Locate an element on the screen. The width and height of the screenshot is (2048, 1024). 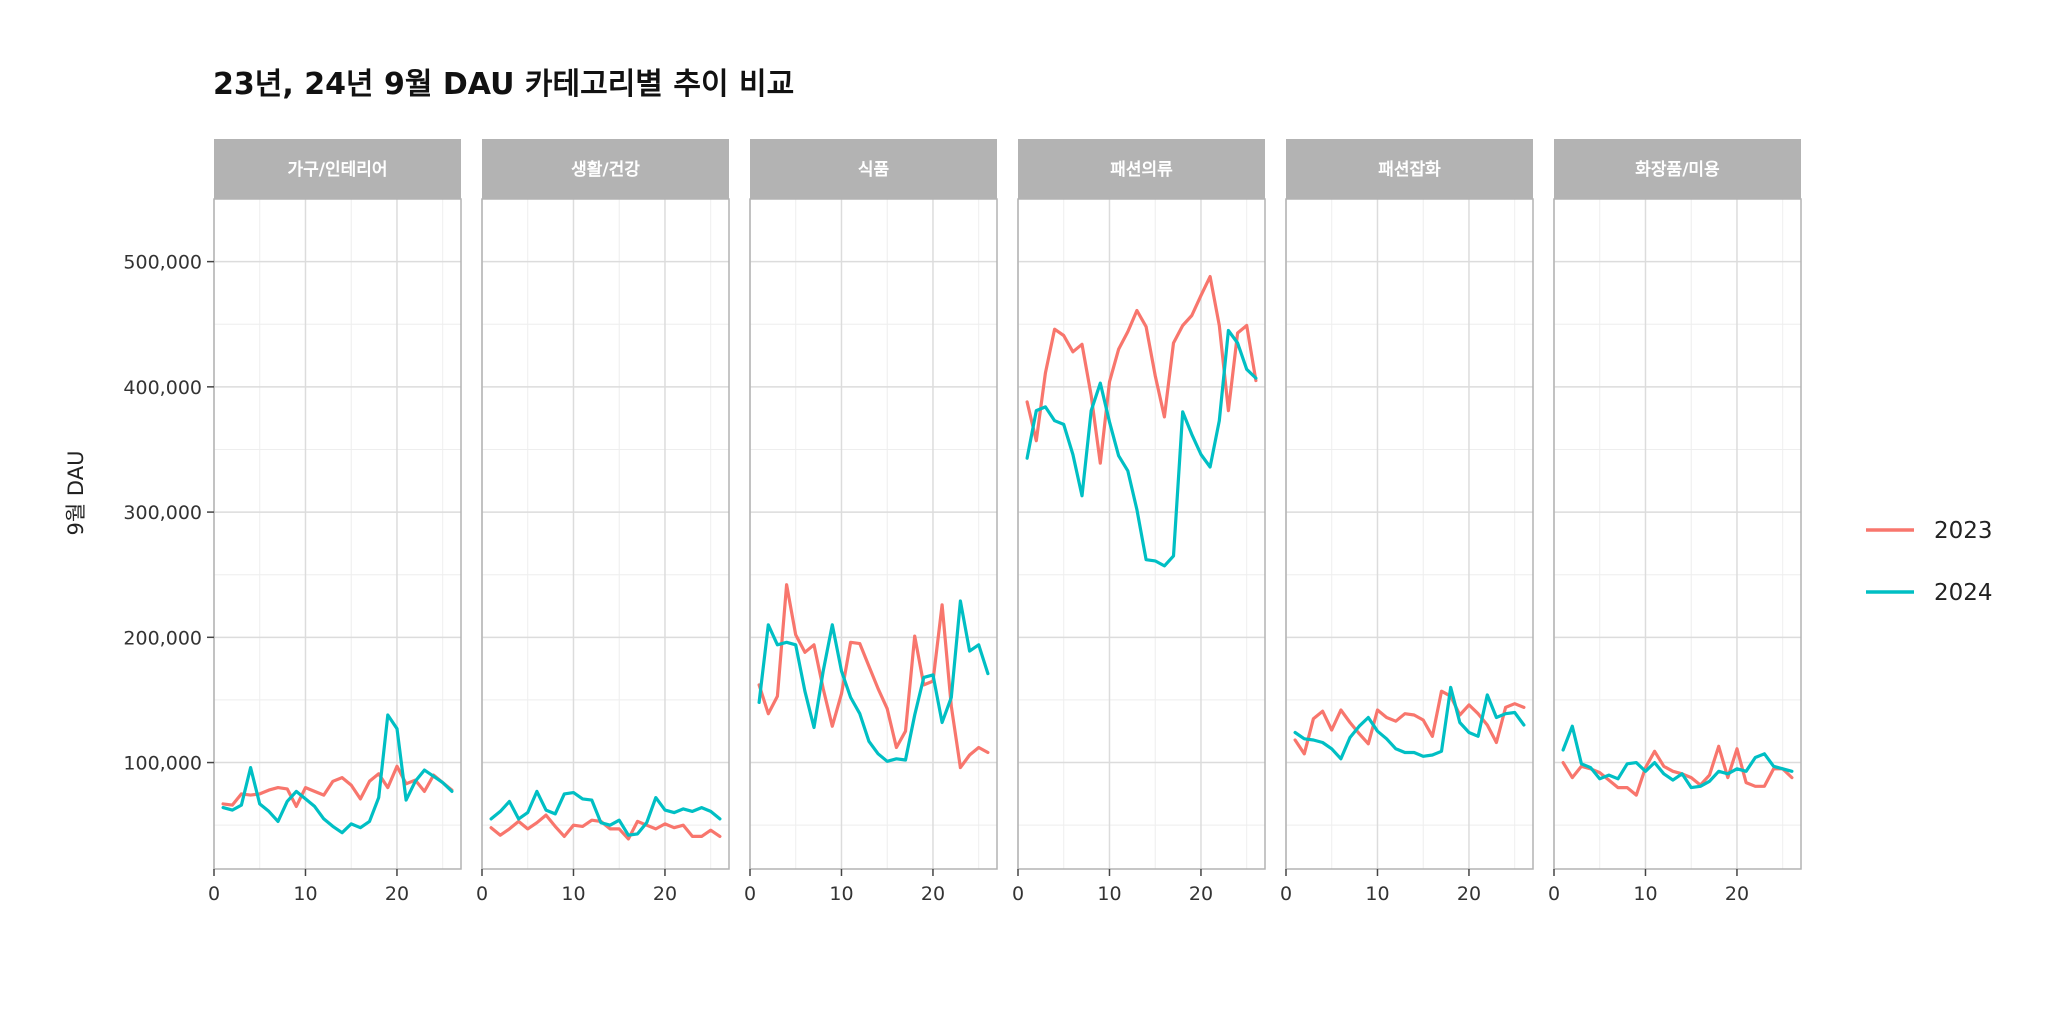
y-axis-title: 9월 DAU is located at coordinates (76, 493).